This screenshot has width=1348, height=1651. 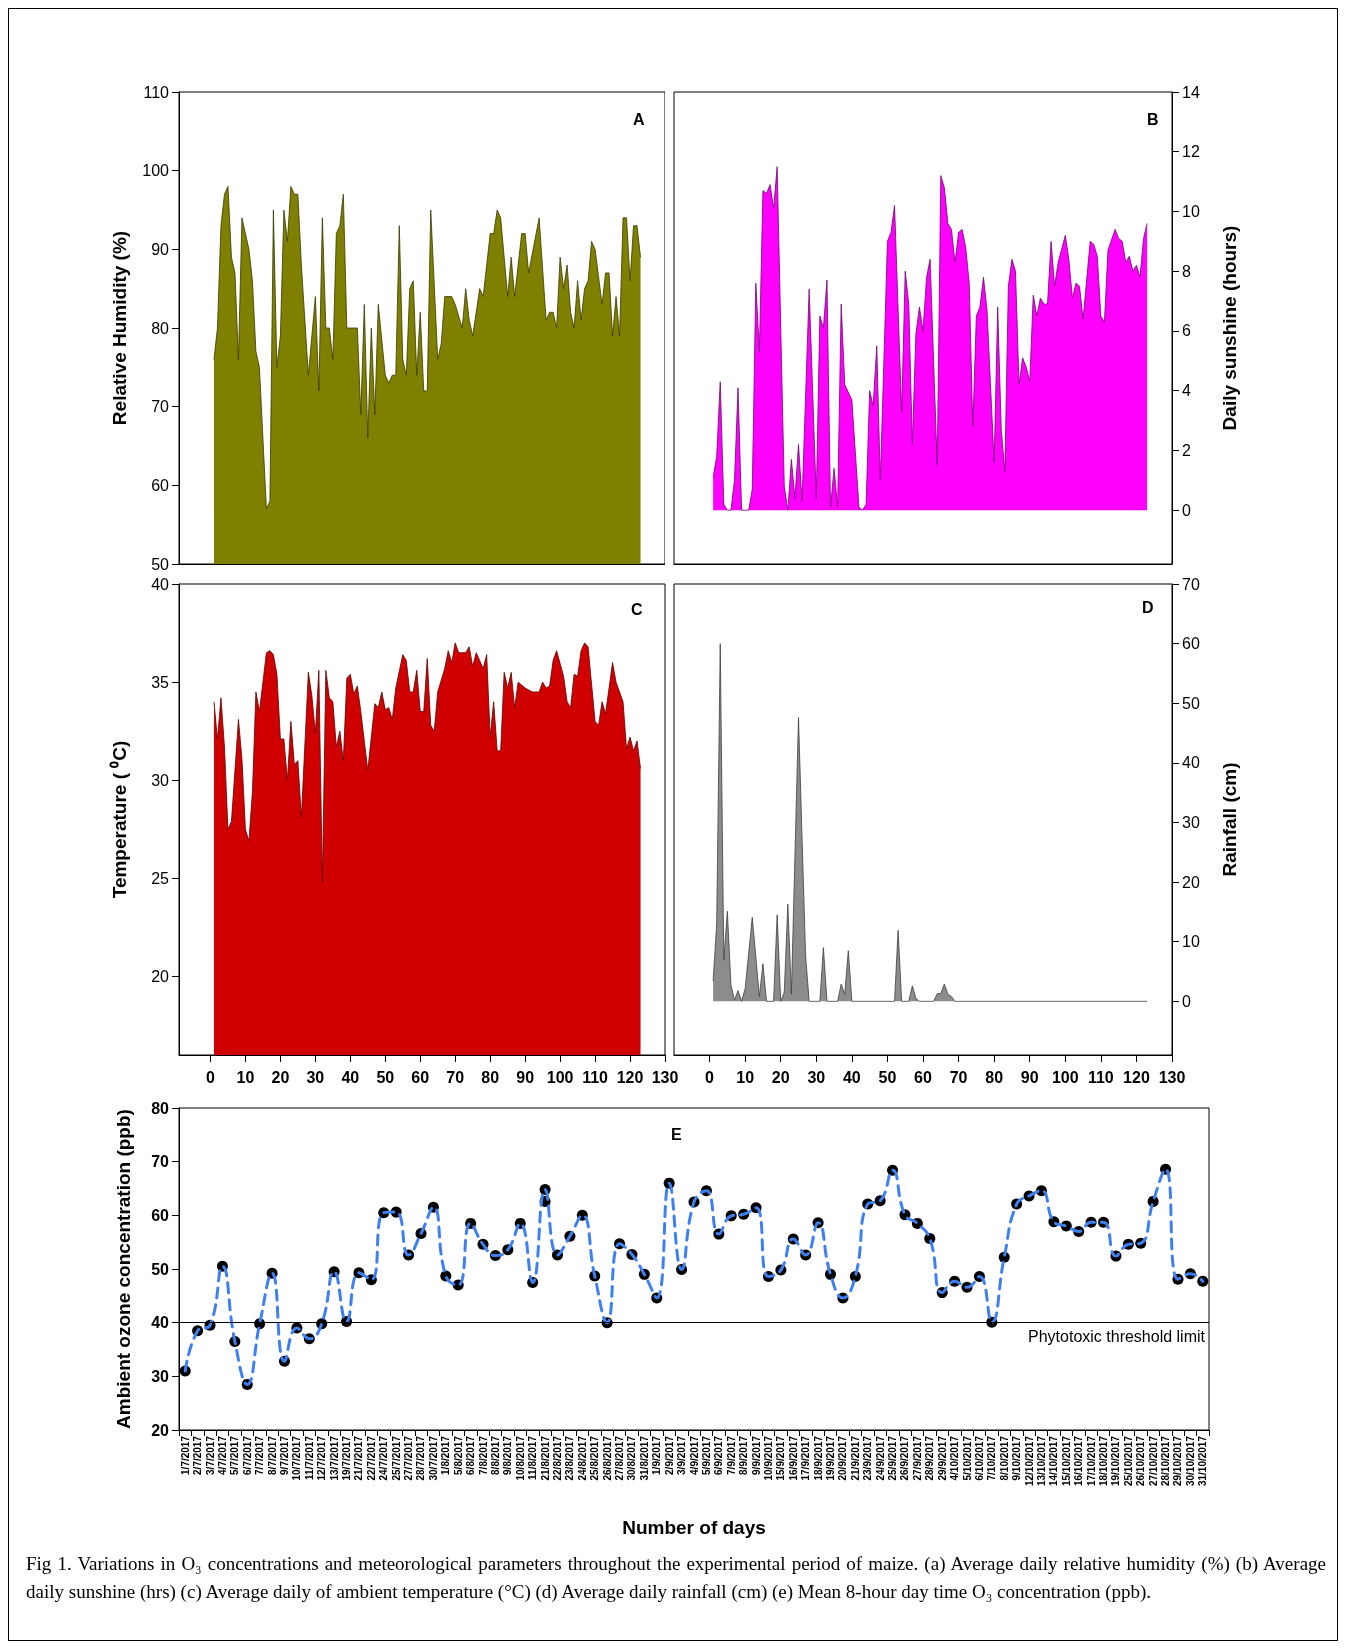 I want to click on x-tick-label: 40, so click(x=350, y=1077).